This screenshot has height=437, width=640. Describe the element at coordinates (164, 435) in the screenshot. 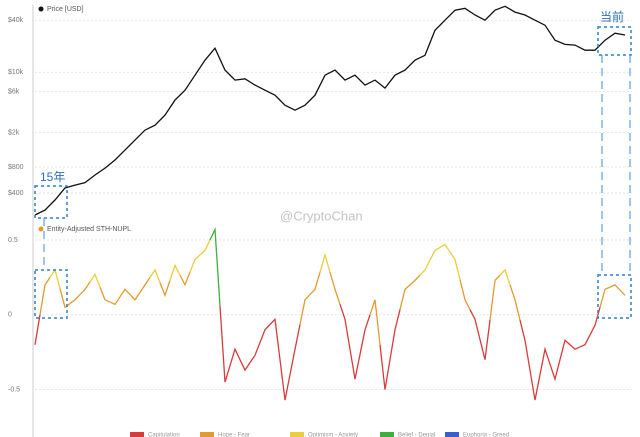

I see `legend-label: Capitulation` at that location.